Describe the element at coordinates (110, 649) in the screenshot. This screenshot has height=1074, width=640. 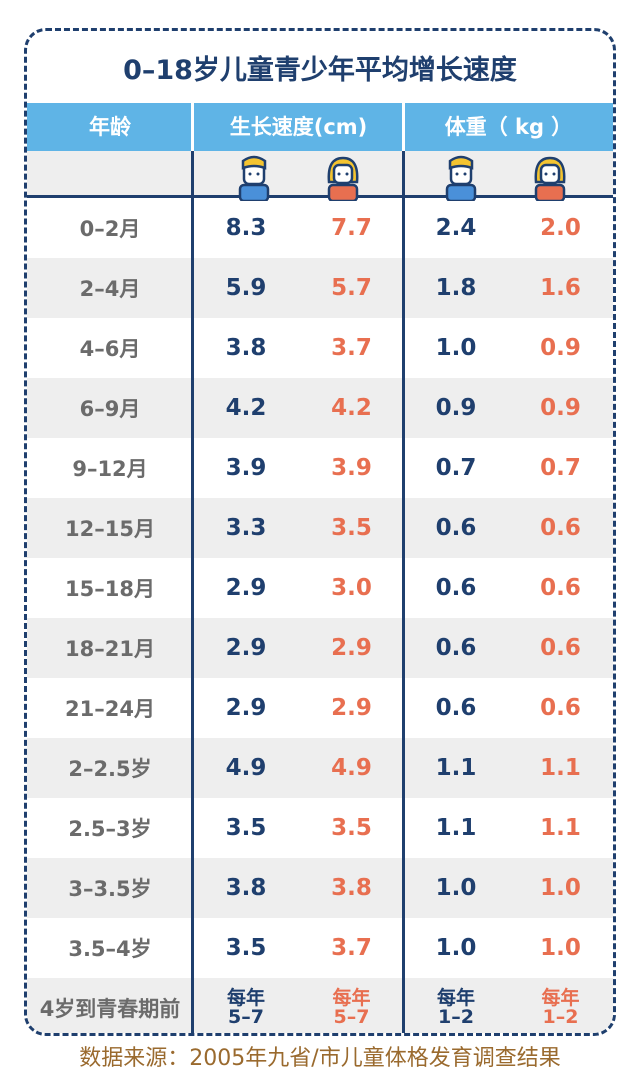
I see `age-cell: 18–21月` at that location.